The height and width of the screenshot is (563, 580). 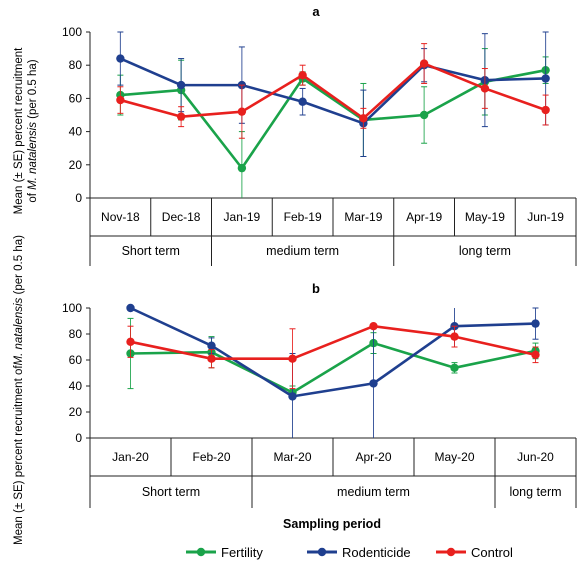 What do you see at coordinates (485, 217) in the screenshot?
I see `x-tick-label: May-19` at bounding box center [485, 217].